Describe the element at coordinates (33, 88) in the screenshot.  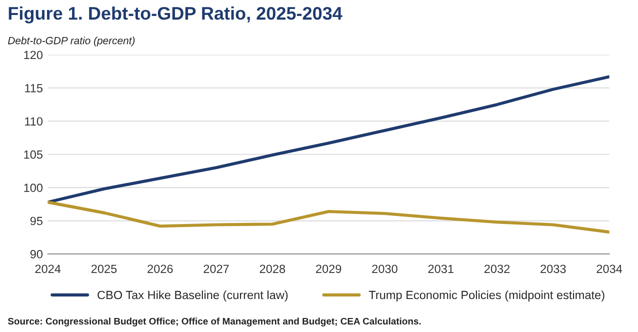
I see `y-tick-label: 115` at that location.